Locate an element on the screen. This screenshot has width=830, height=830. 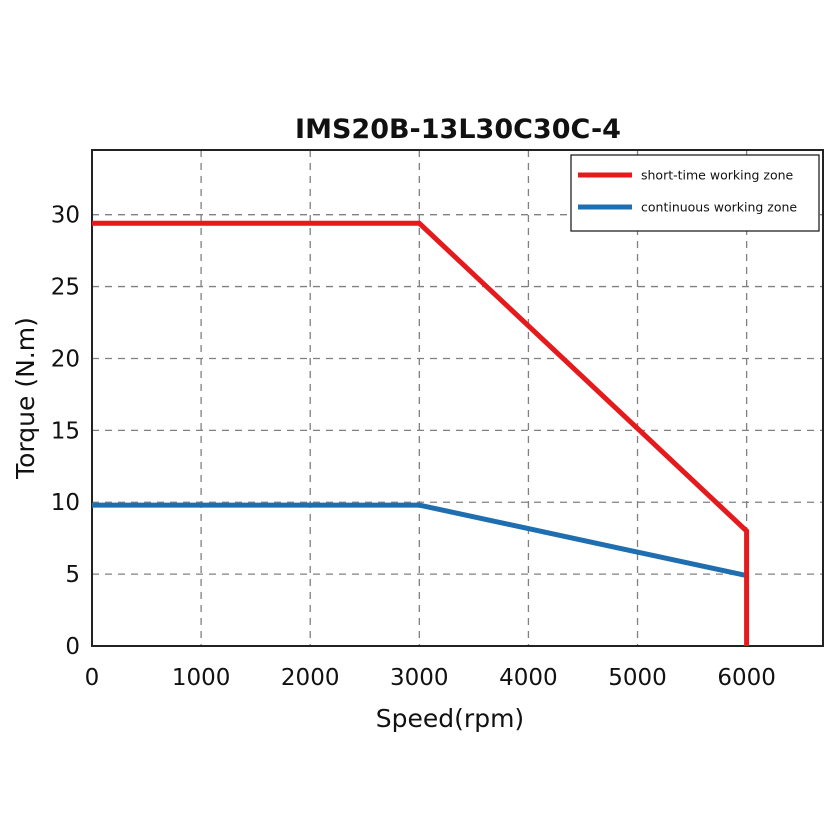
y-tick-label: 0 is located at coordinates (72, 647).